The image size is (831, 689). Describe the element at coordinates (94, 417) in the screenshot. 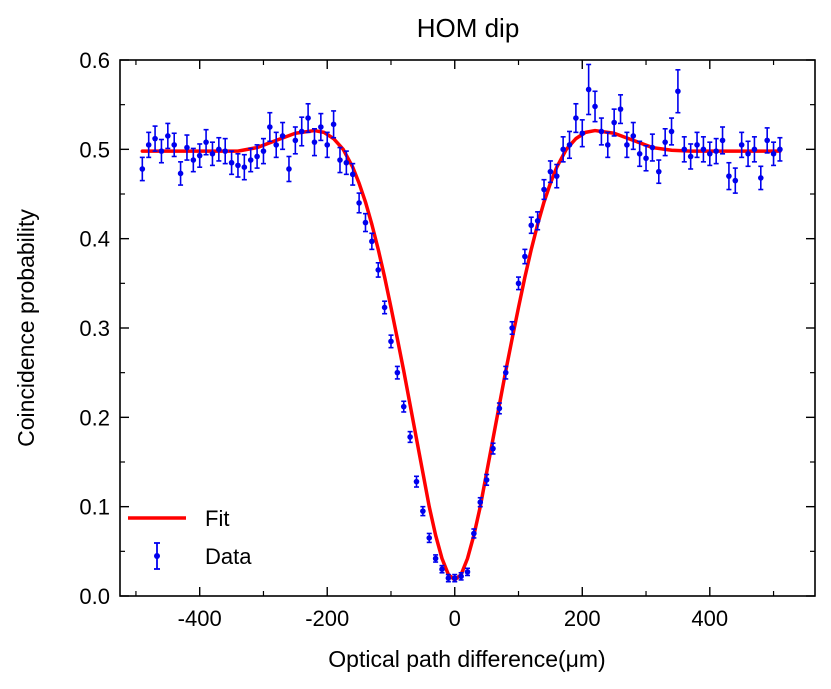

I see `y-tick-label: 0.2` at that location.